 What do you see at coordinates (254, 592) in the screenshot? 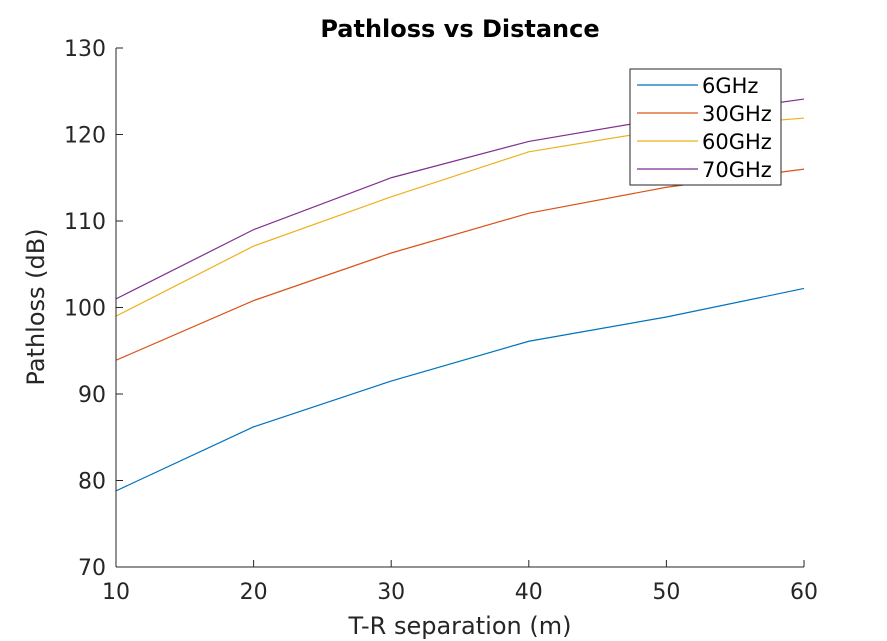
I see `x-tick-label: 20` at bounding box center [254, 592].